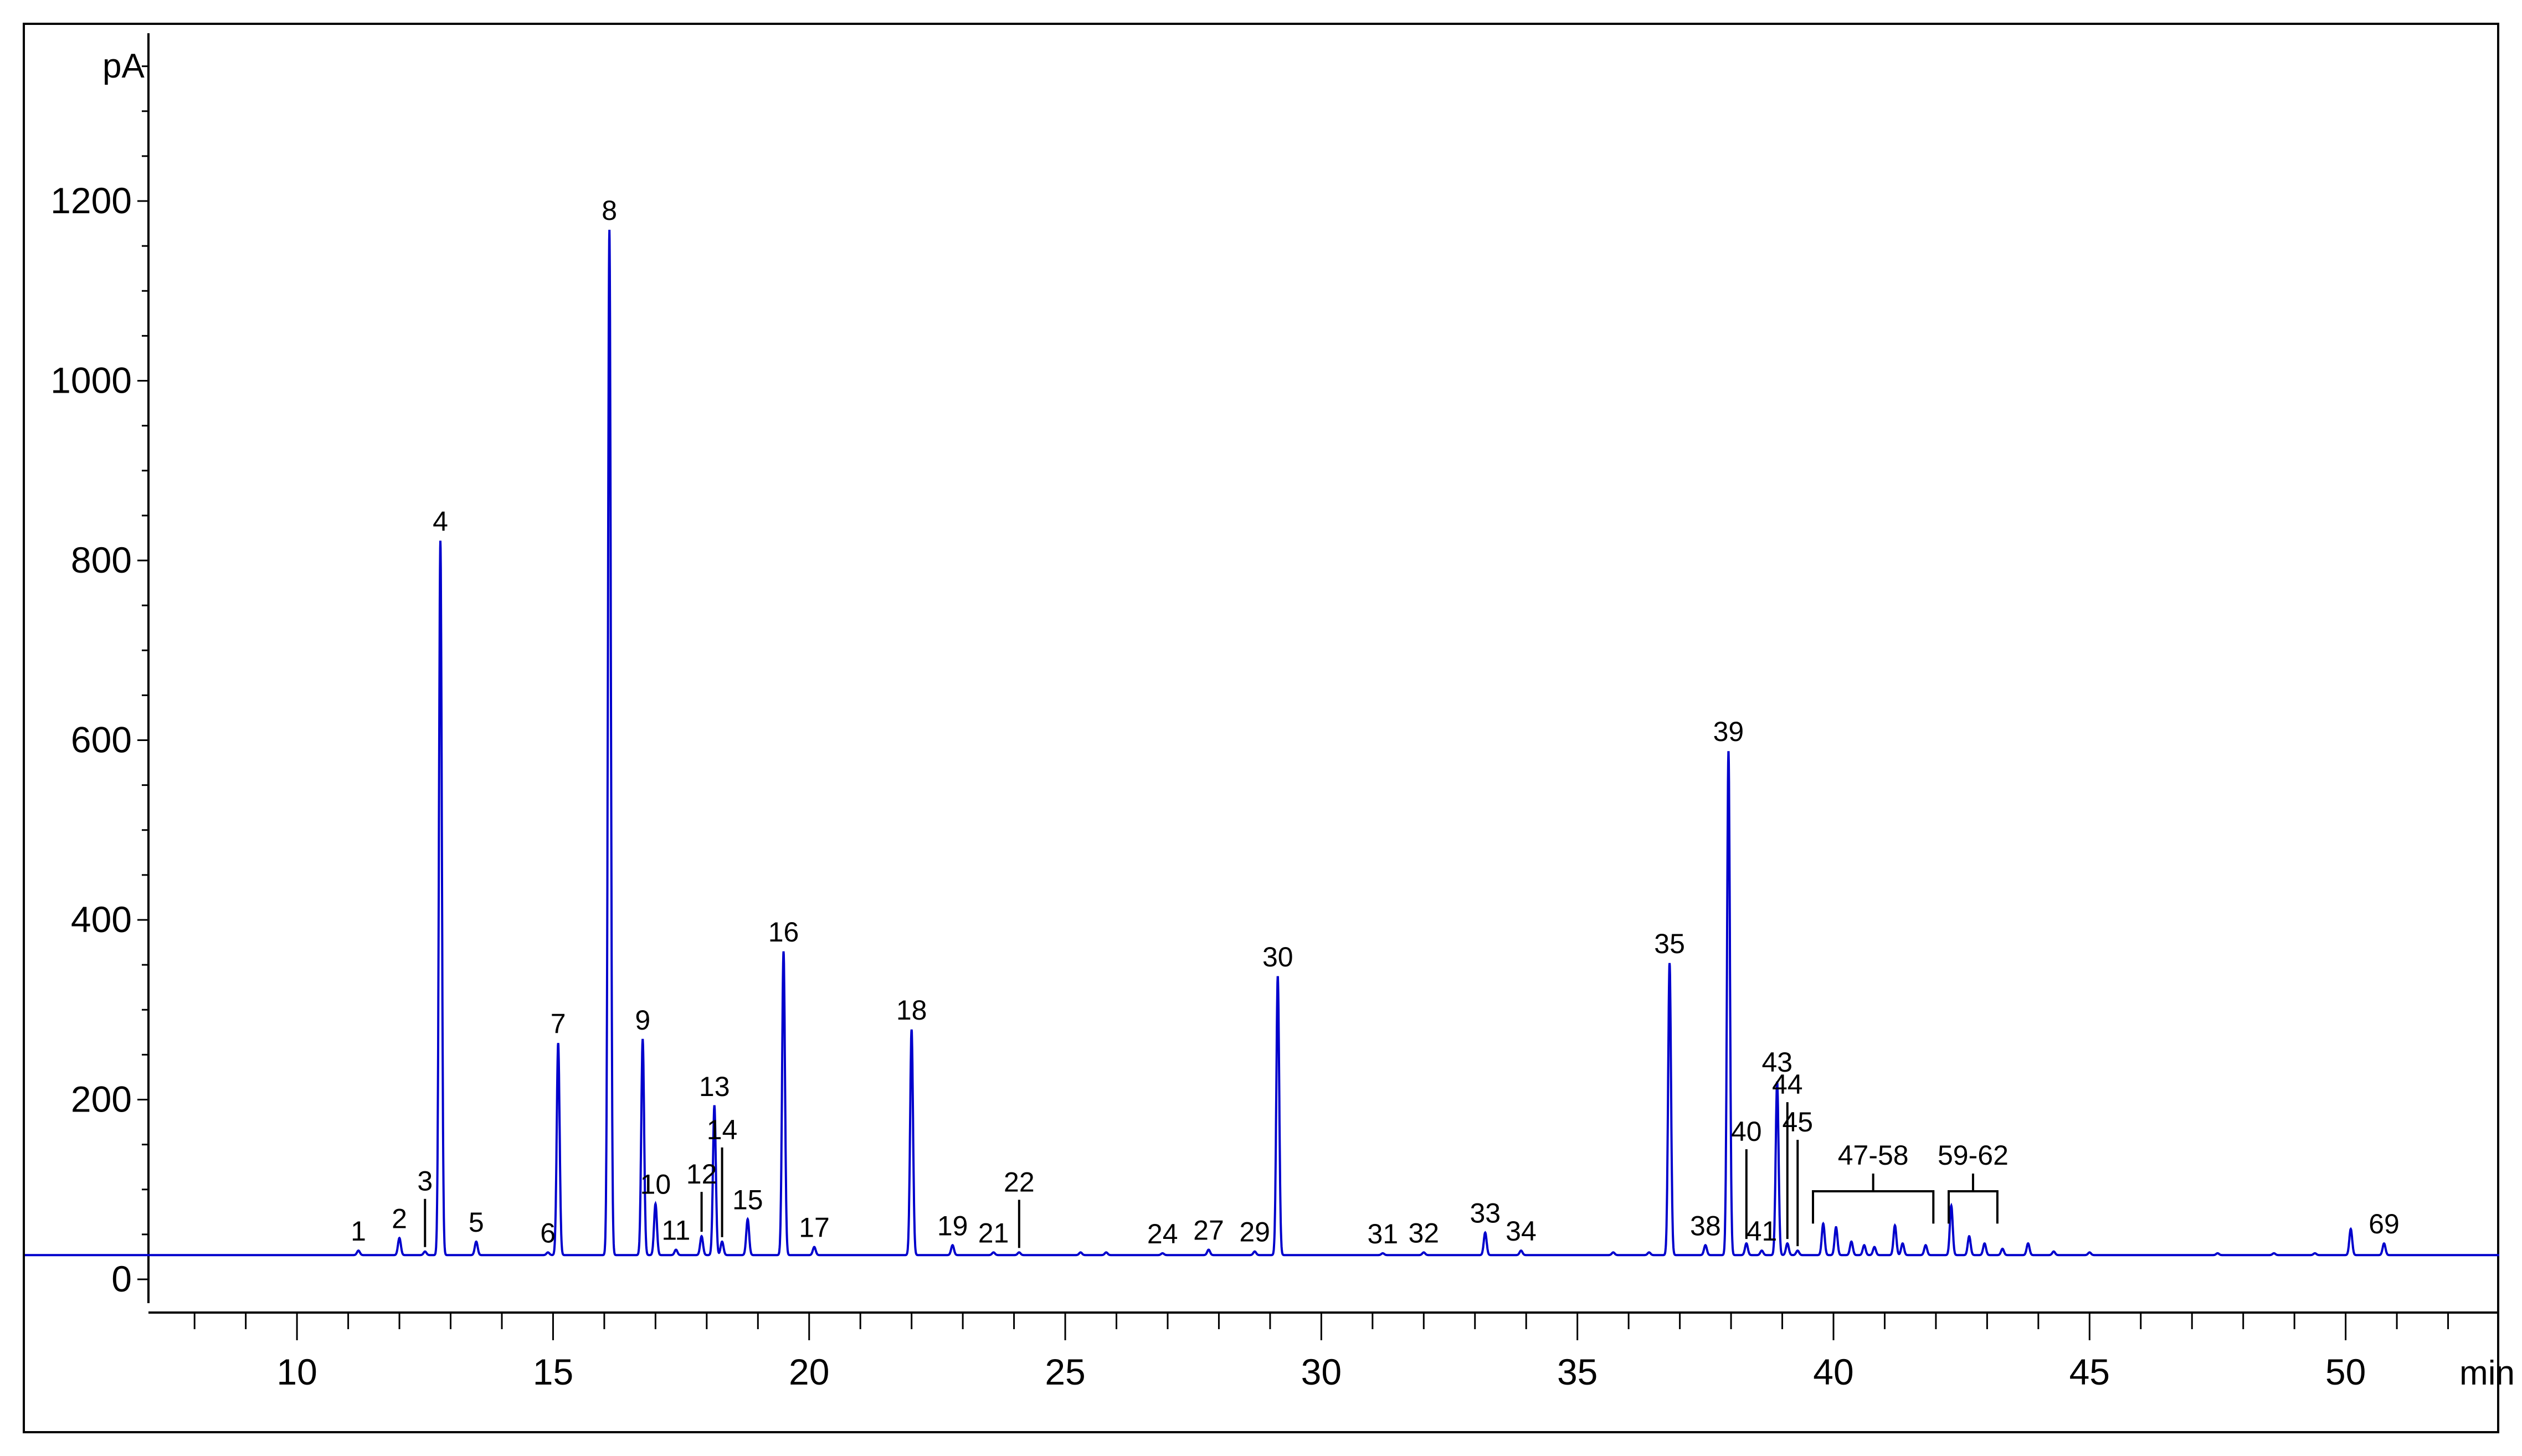  I want to click on y-tick-label: 400, so click(102, 919).